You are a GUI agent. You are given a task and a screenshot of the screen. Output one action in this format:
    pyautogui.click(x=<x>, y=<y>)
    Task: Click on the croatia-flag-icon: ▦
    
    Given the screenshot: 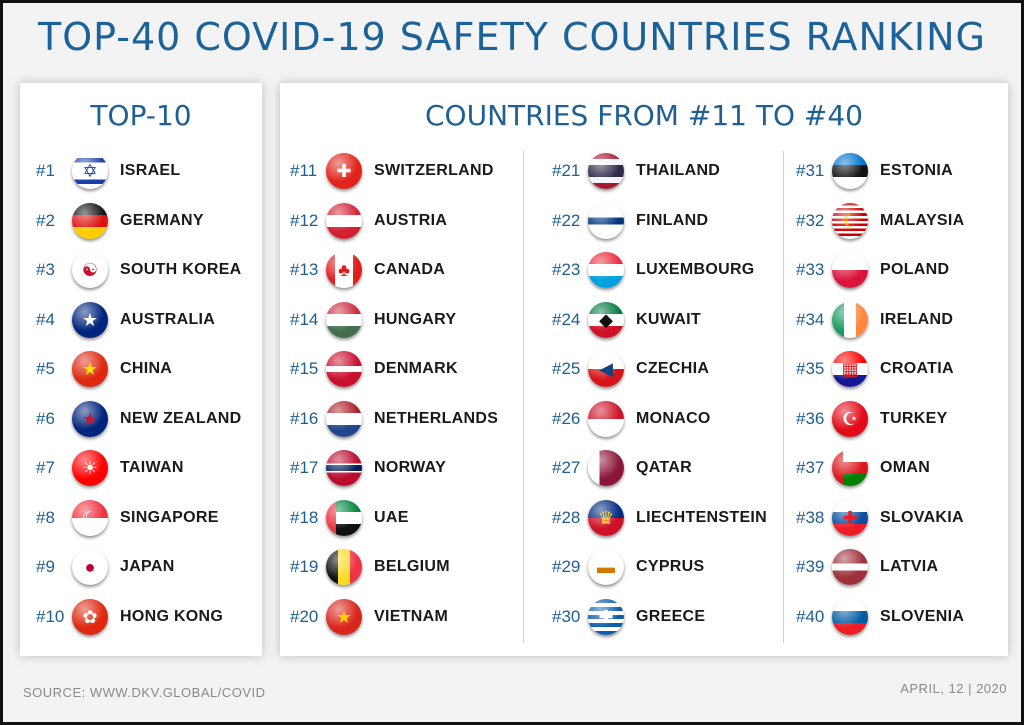 What is the action you would take?
    pyautogui.click(x=850, y=369)
    